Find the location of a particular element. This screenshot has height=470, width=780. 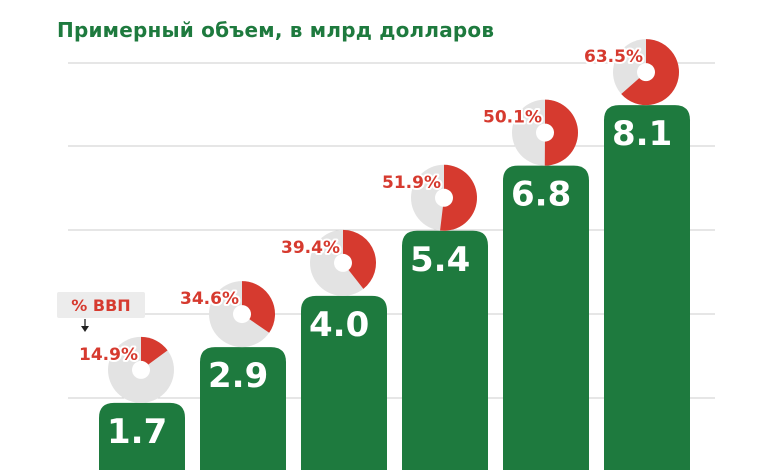

gdp-legend: % ВВП is located at coordinates (101, 312).